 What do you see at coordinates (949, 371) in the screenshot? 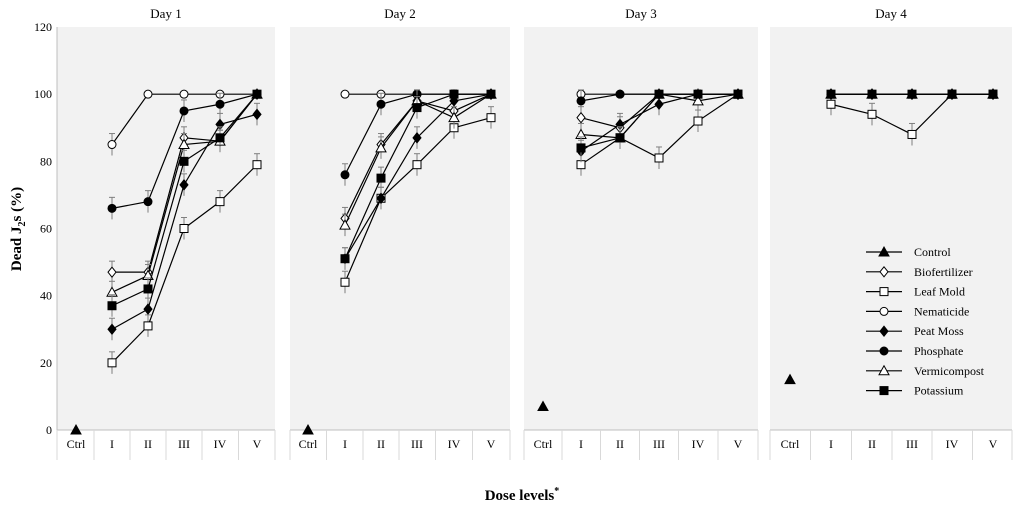
I see `legend-label: Vermicompost` at bounding box center [949, 371].